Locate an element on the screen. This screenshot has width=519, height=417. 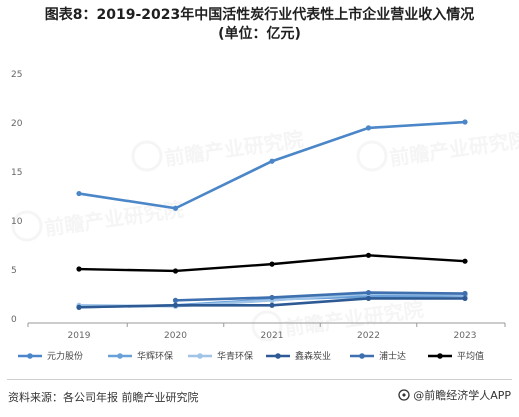
x-tick-label: 2020 is located at coordinates (175, 336).